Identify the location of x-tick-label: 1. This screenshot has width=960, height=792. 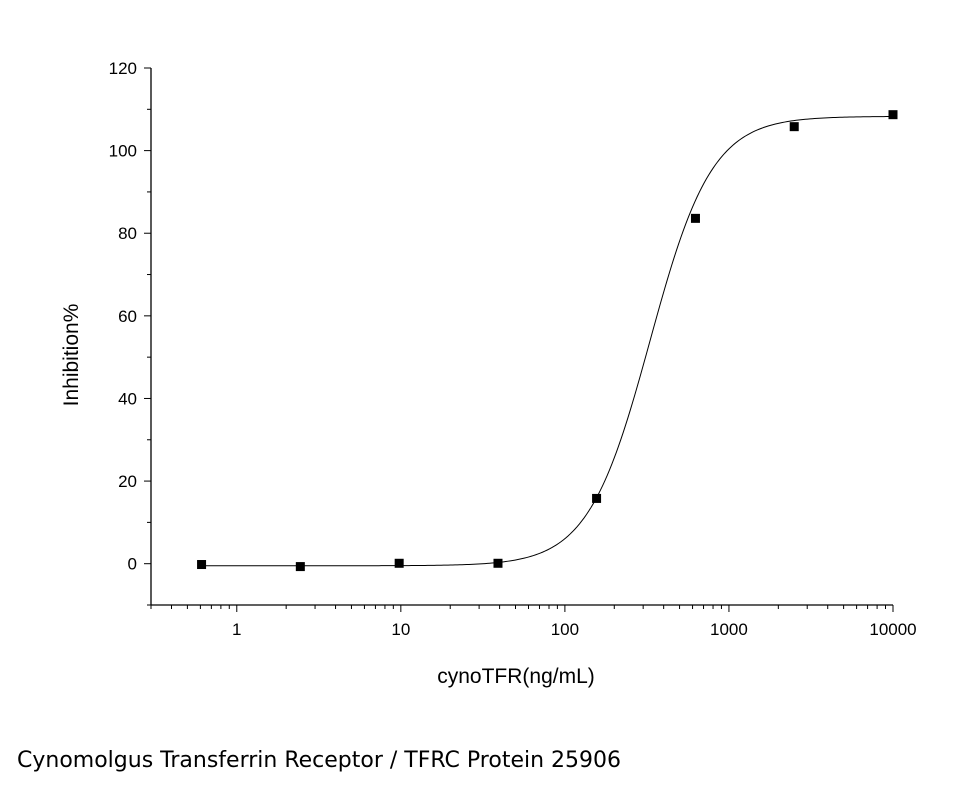
(236, 629).